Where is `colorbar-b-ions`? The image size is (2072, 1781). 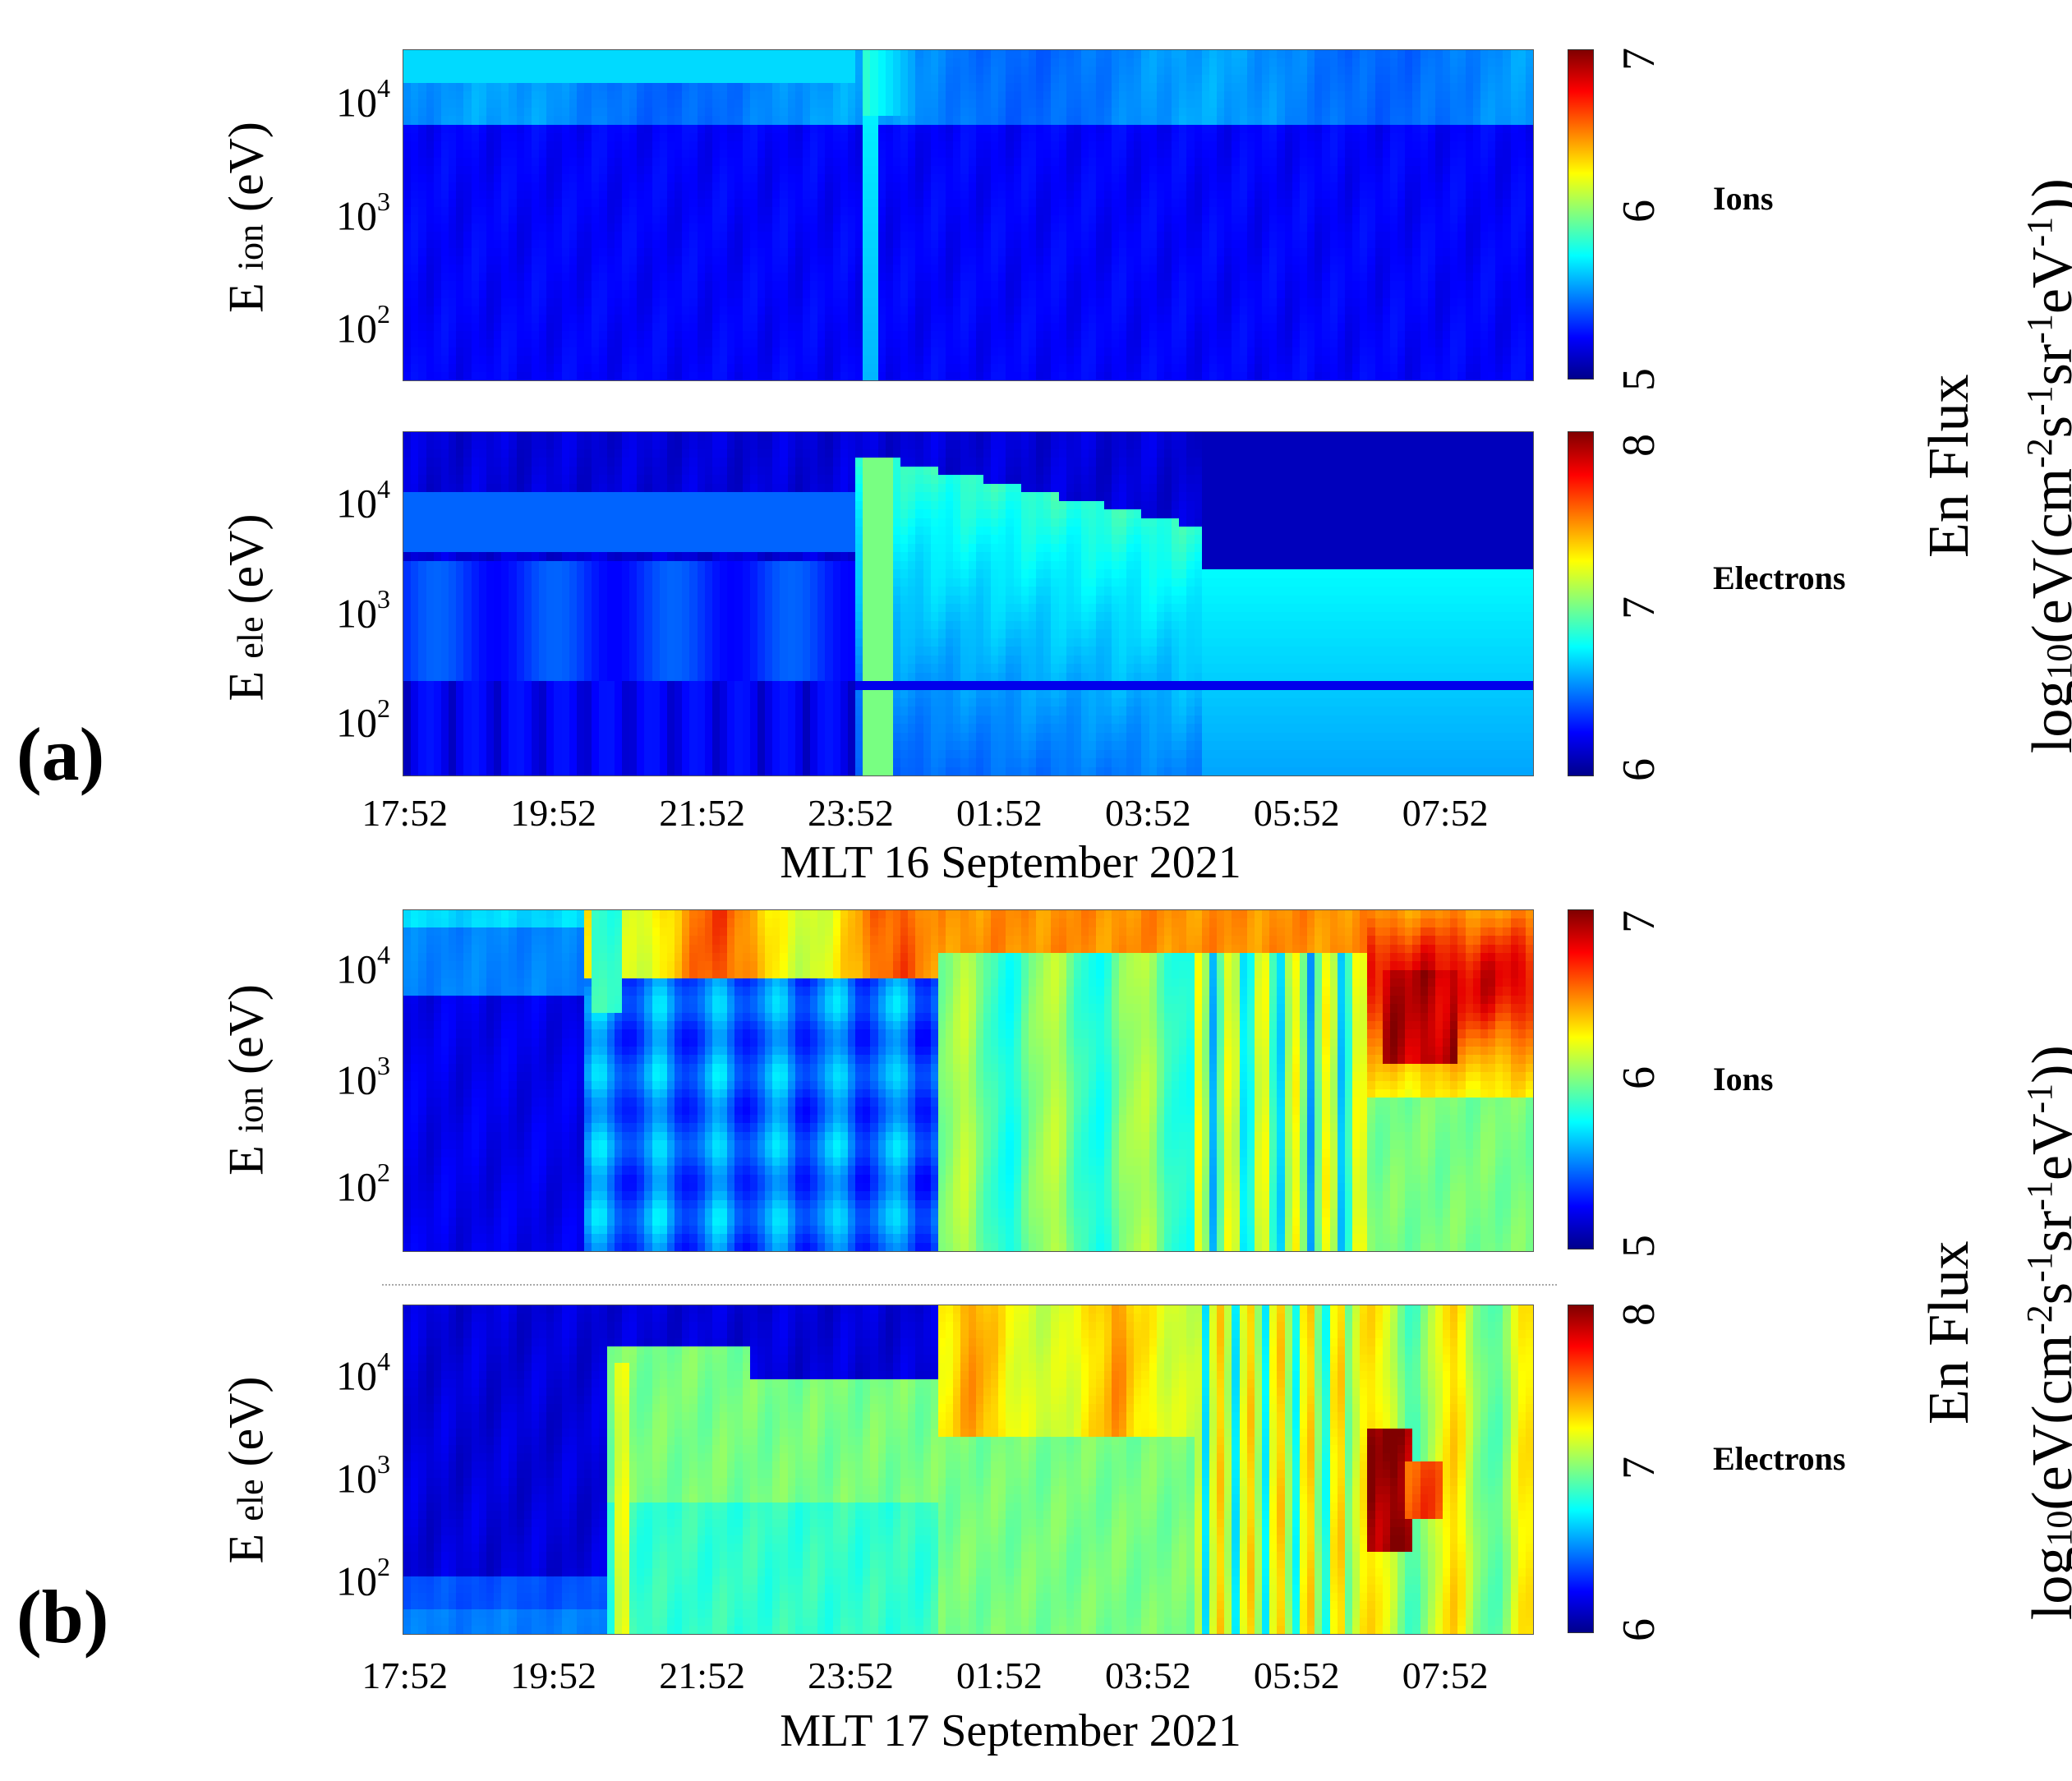 colorbar-b-ions is located at coordinates (1581, 1079).